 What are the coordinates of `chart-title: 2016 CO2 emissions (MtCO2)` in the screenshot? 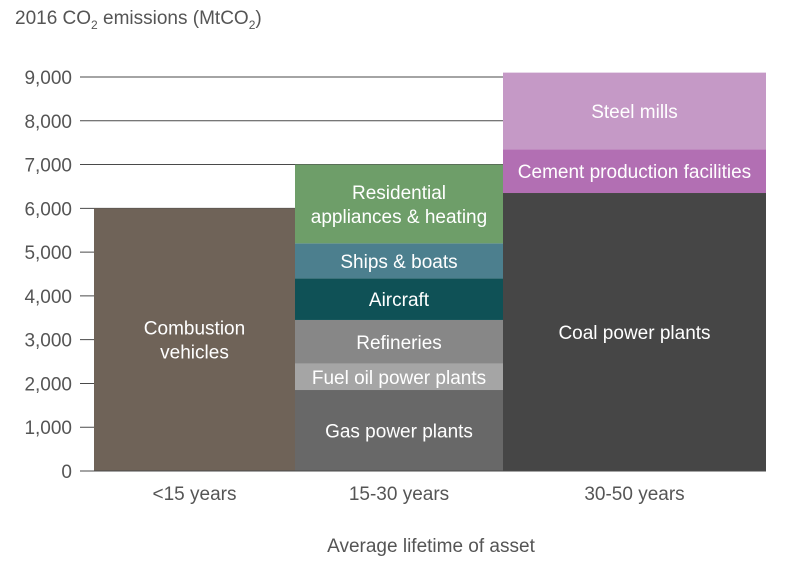 It's located at (138, 20).